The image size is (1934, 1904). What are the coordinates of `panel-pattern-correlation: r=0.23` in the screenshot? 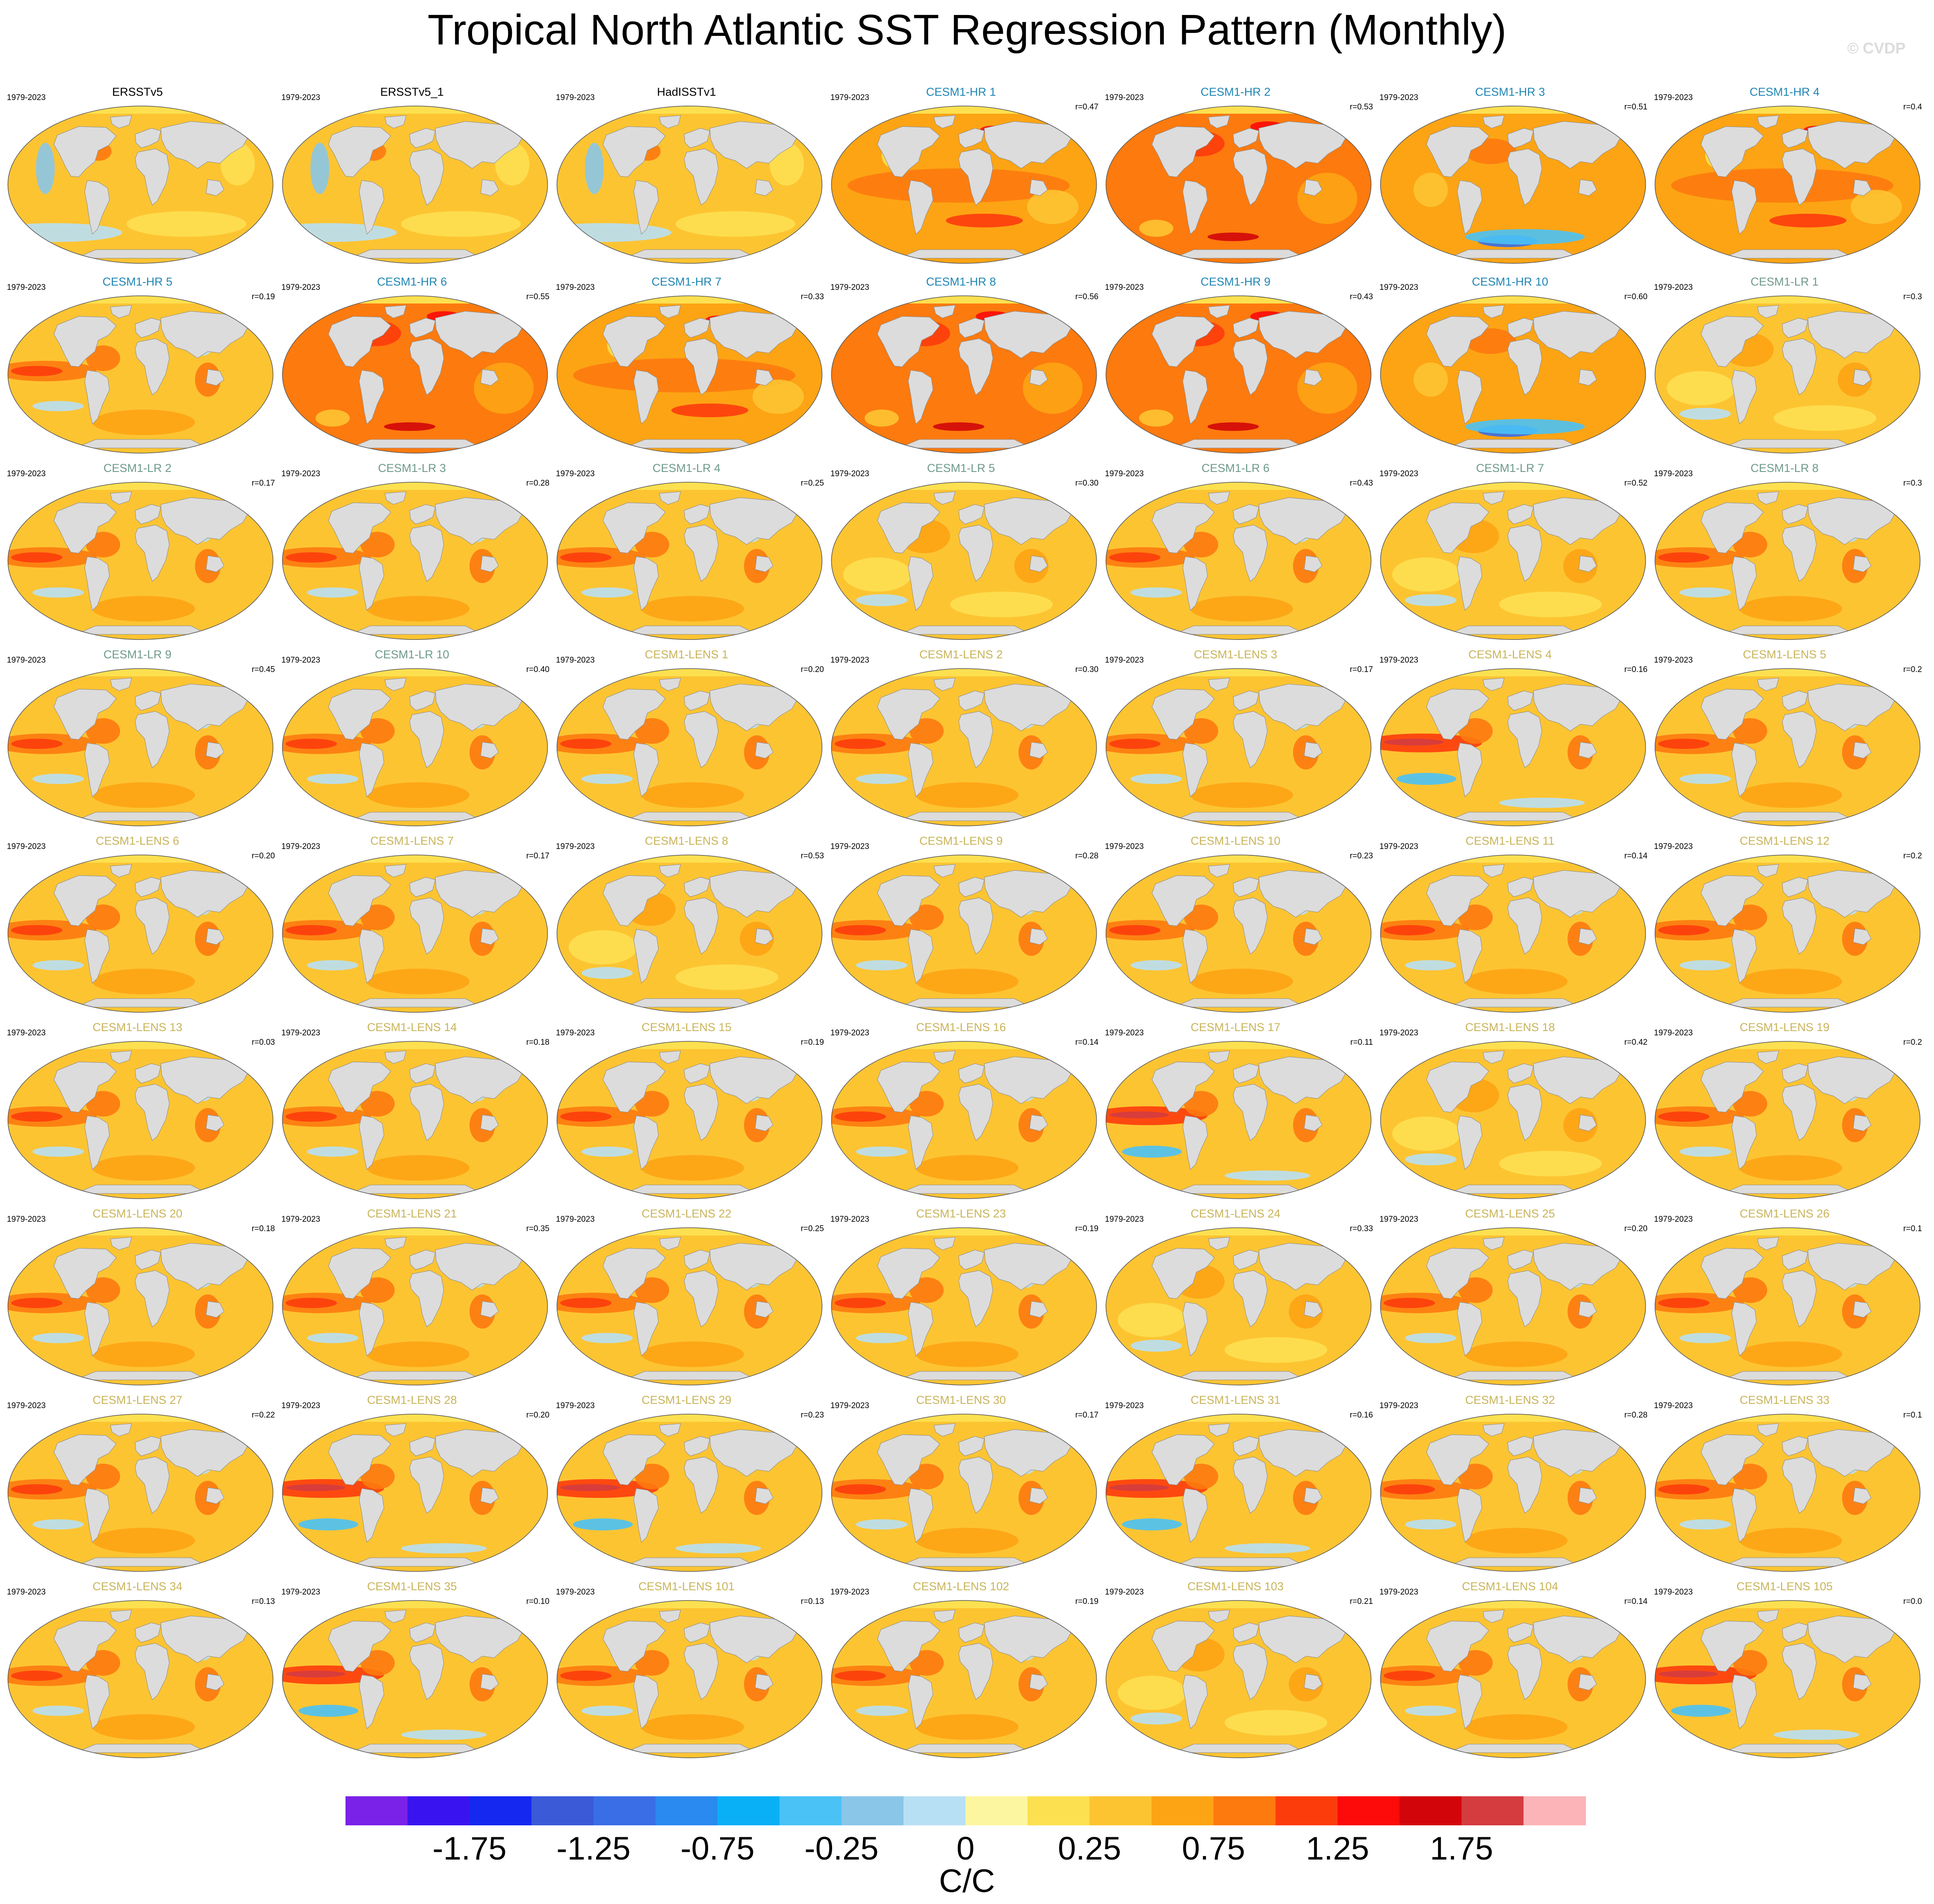 It's located at (812, 1415).